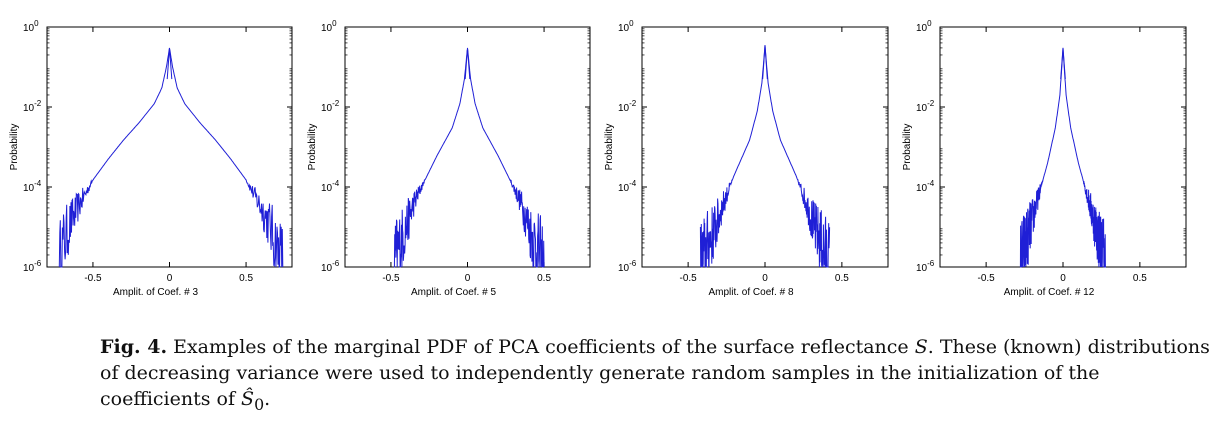 The image size is (1225, 434). Describe the element at coordinates (248, 399) in the screenshot. I see `caption-symbol-s0: Ŝ` at that location.